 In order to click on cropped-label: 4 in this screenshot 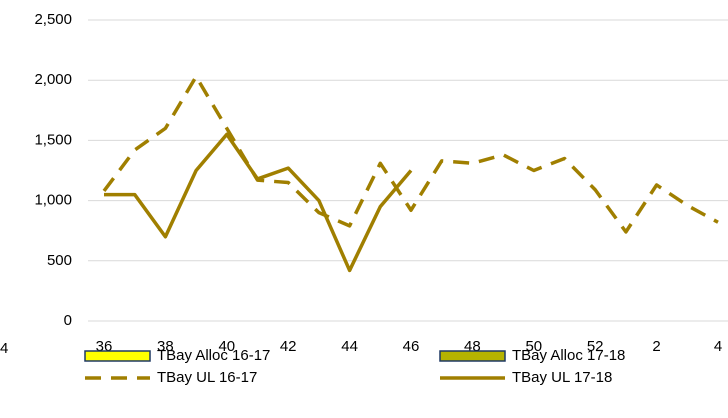, I will do `click(4, 348)`.